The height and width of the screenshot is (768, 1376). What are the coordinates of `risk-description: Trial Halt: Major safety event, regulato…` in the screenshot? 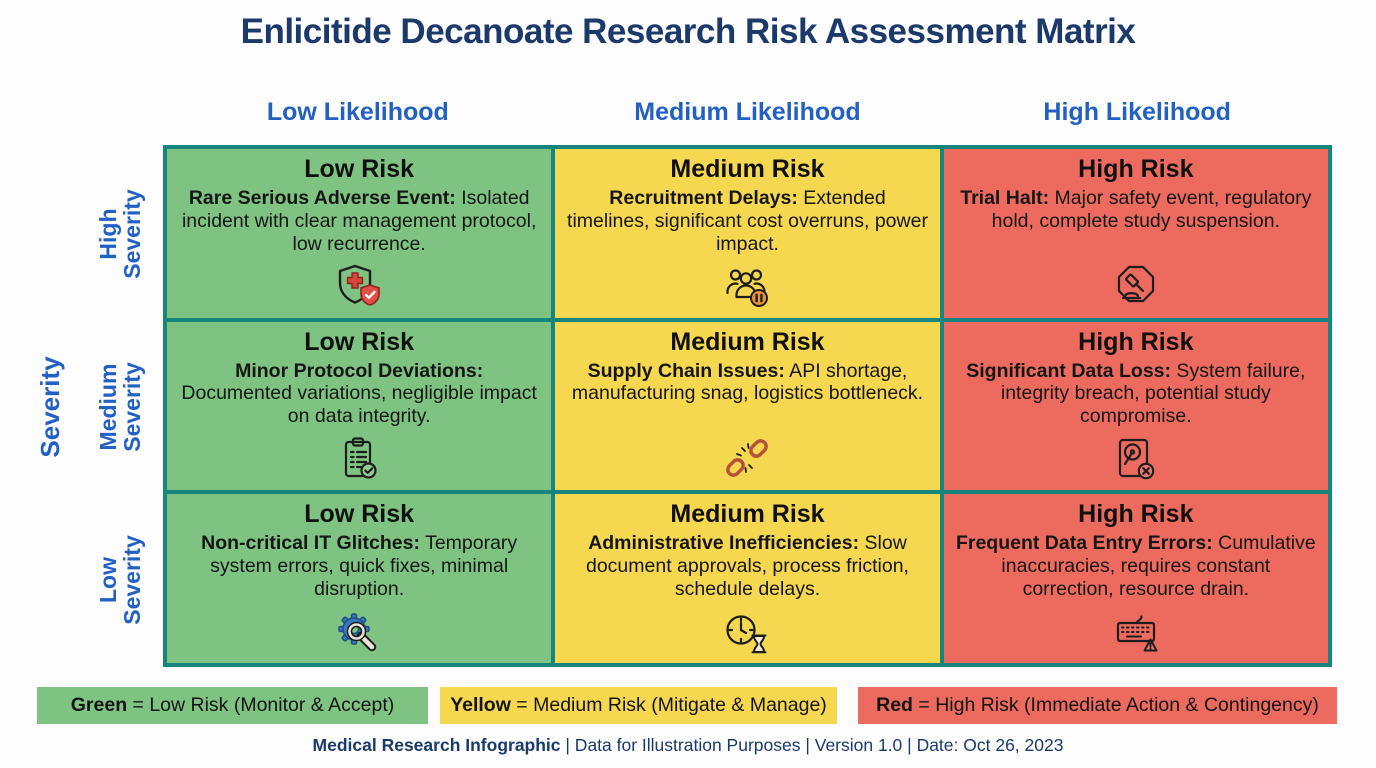 It's located at (1136, 209).